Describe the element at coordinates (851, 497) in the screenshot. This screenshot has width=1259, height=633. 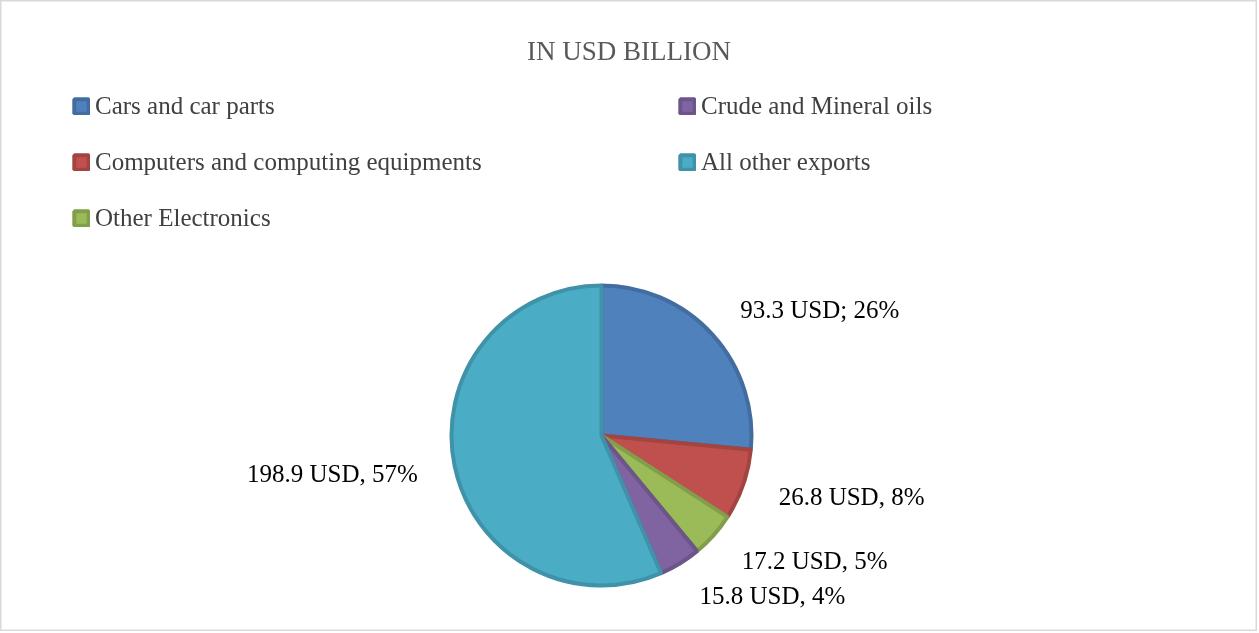
I see `data-label: 26.8 USD, 8%` at that location.